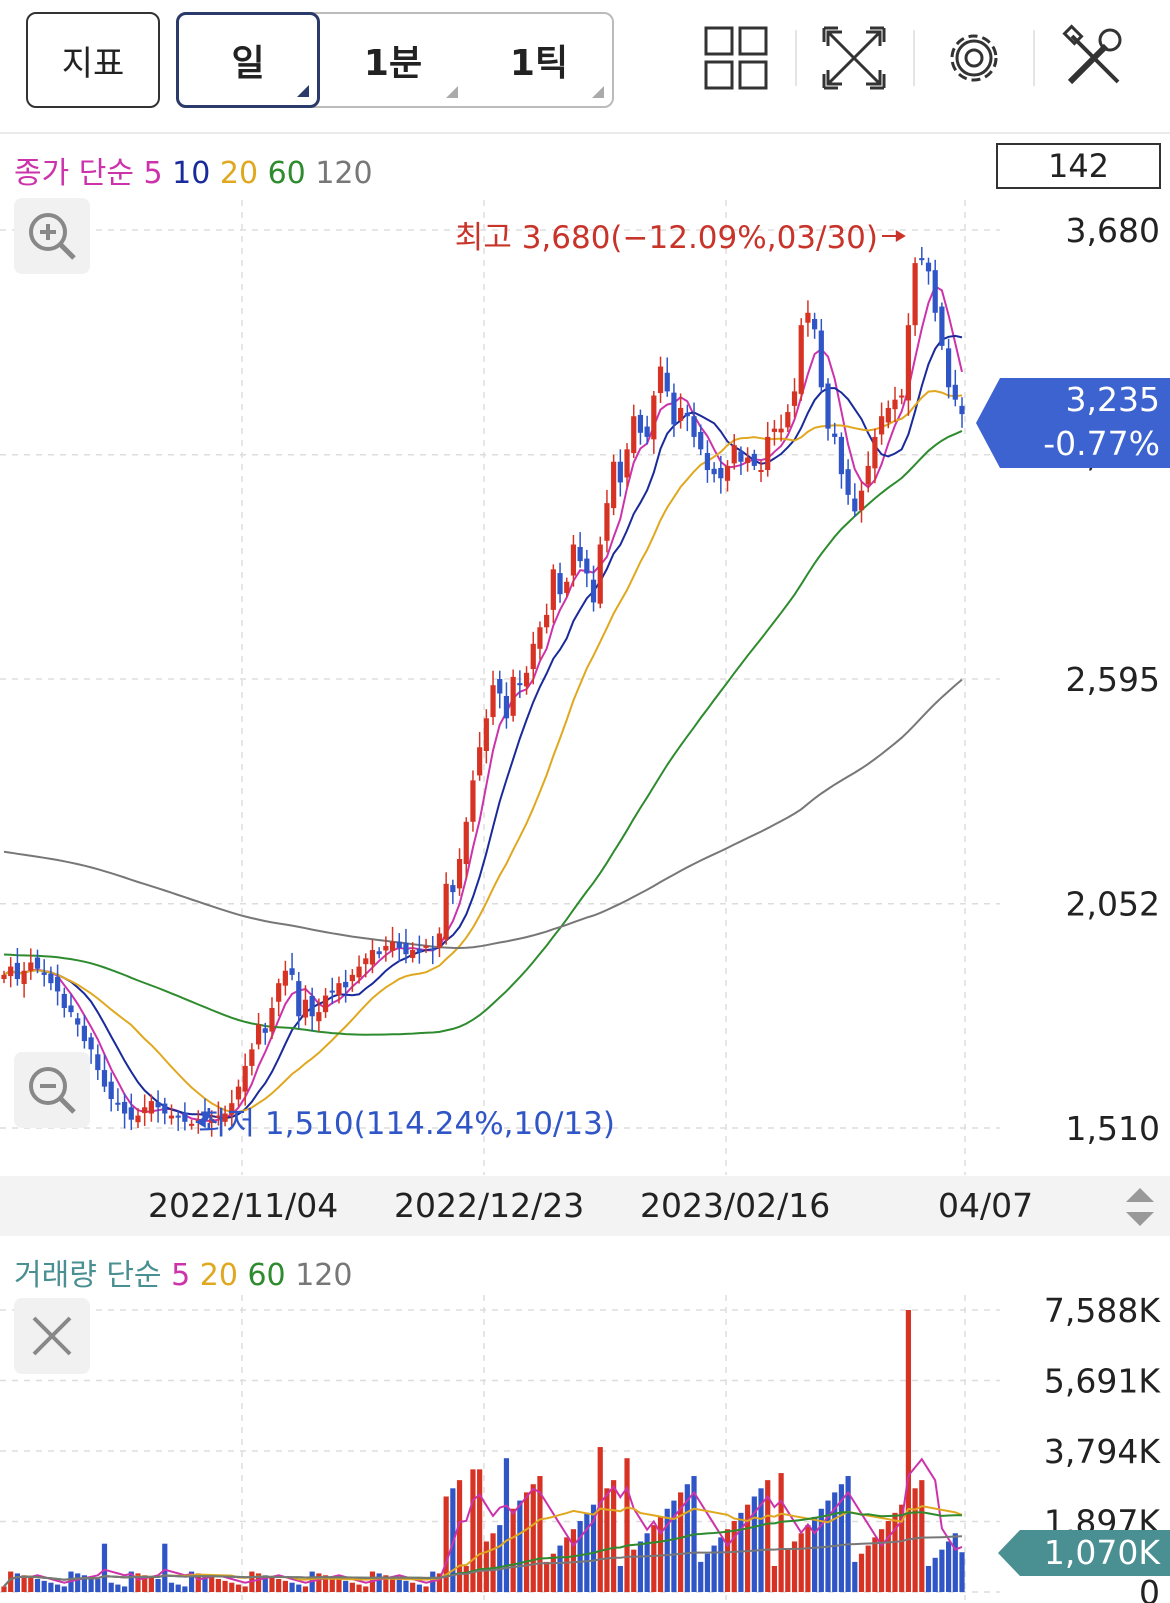  What do you see at coordinates (1034, 58) in the screenshot?
I see `toolbar-divider` at bounding box center [1034, 58].